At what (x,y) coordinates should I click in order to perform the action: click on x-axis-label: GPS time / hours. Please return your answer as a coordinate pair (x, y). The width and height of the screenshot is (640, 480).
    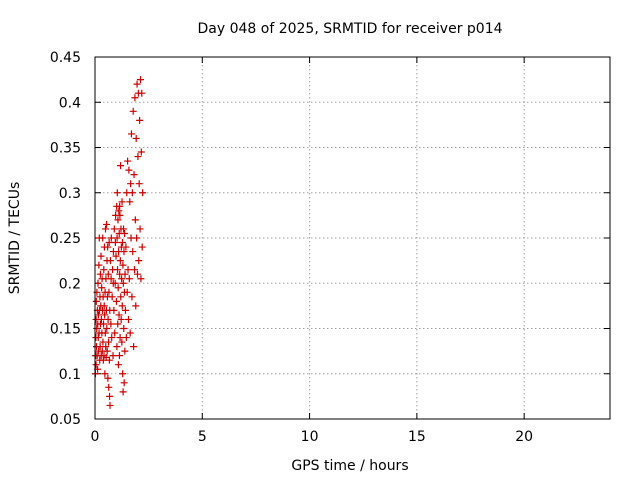
    Looking at the image, I should click on (349, 466).